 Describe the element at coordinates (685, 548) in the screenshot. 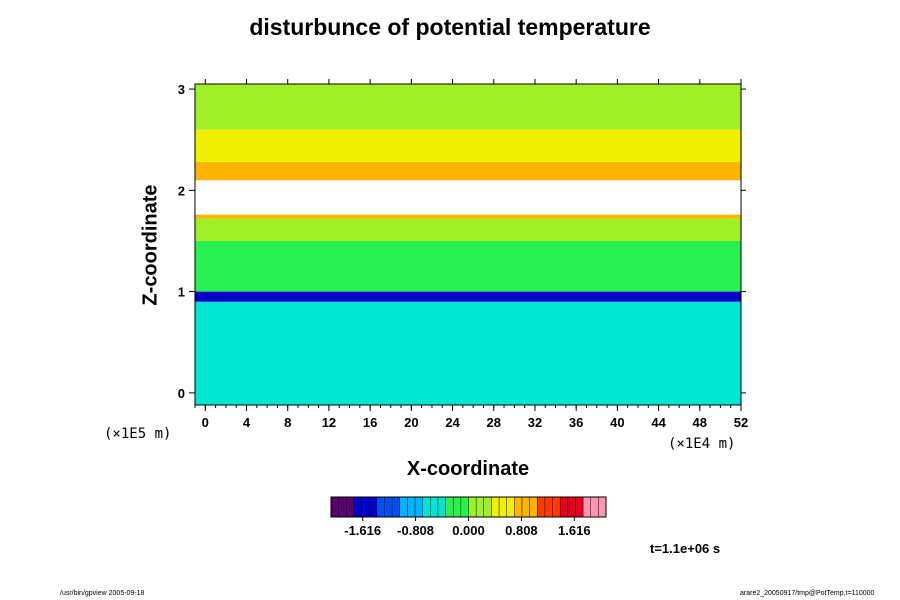

I see `time-label: t=1.1e+06 s` at that location.